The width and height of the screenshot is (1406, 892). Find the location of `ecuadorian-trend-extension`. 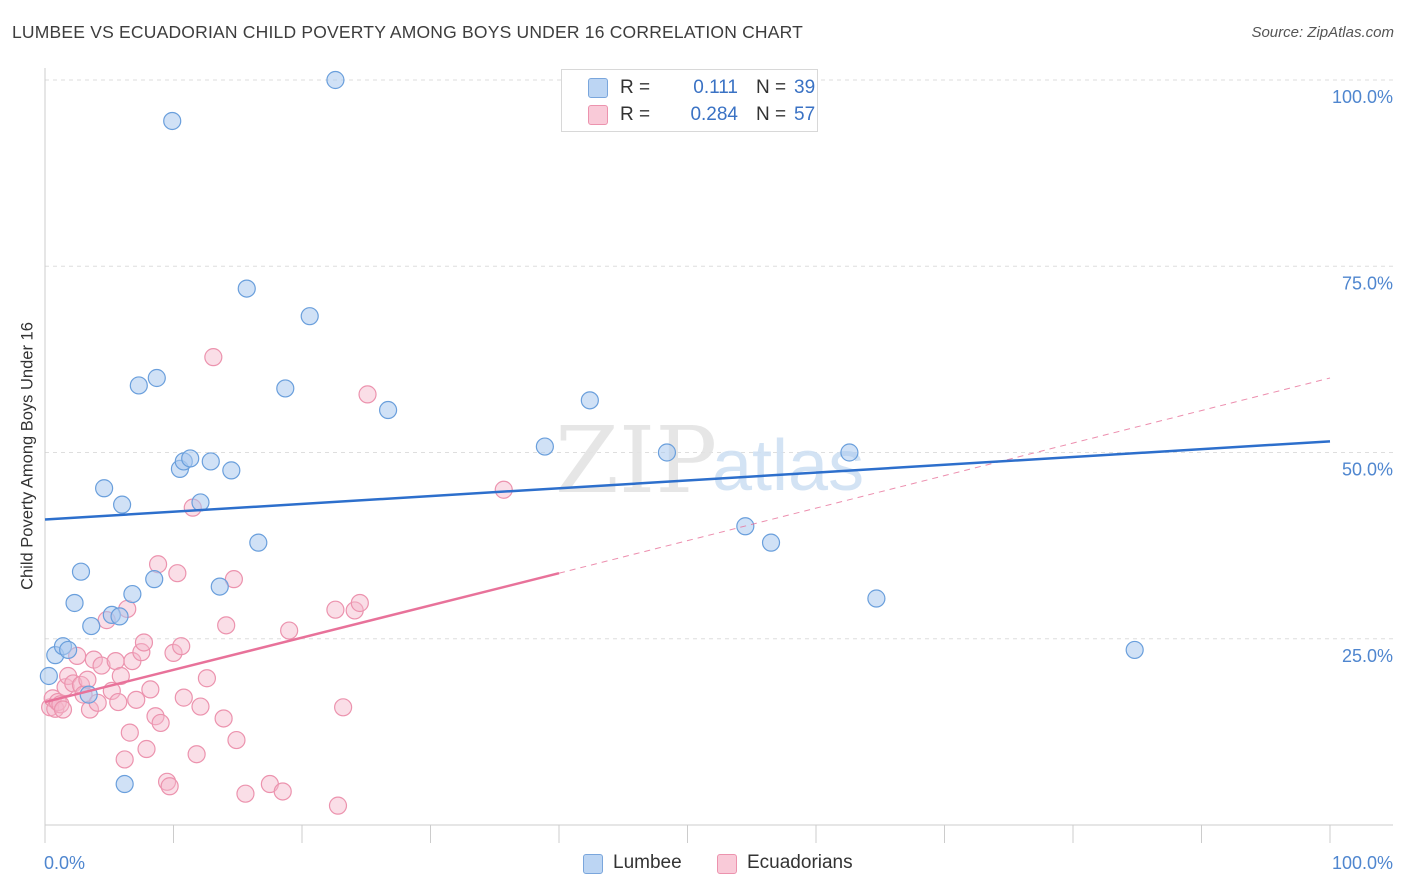

ecuadorian-trend-extension is located at coordinates (944, 475).